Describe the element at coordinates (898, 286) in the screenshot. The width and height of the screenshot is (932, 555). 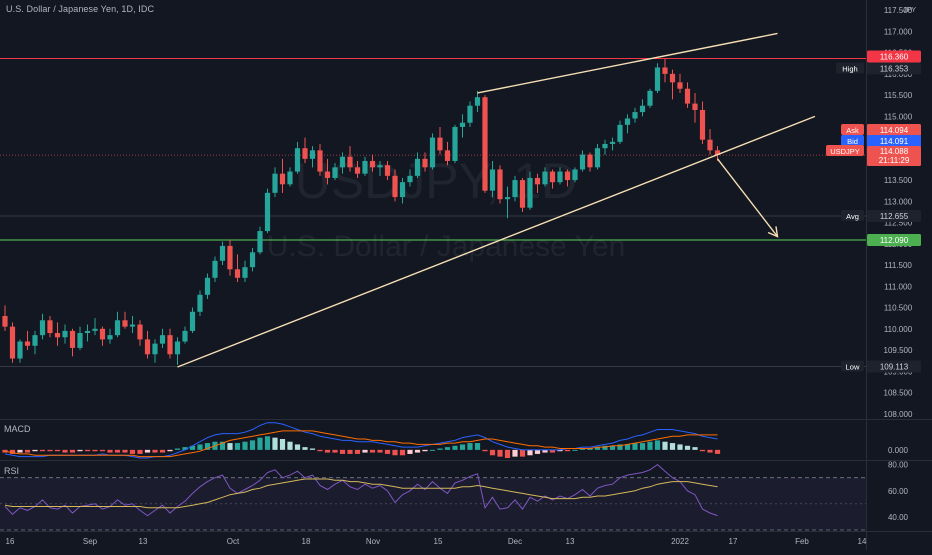
I see `price-tick-label: 111.000` at that location.